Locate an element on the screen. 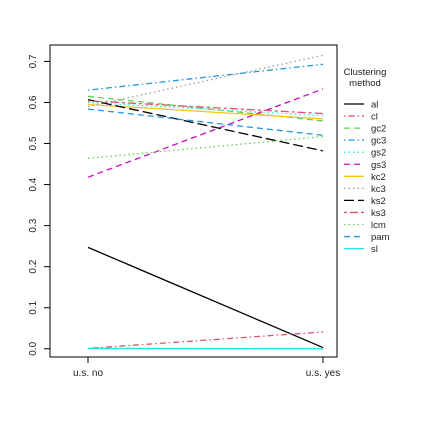  y-tick-label: 0.7 is located at coordinates (33, 61).